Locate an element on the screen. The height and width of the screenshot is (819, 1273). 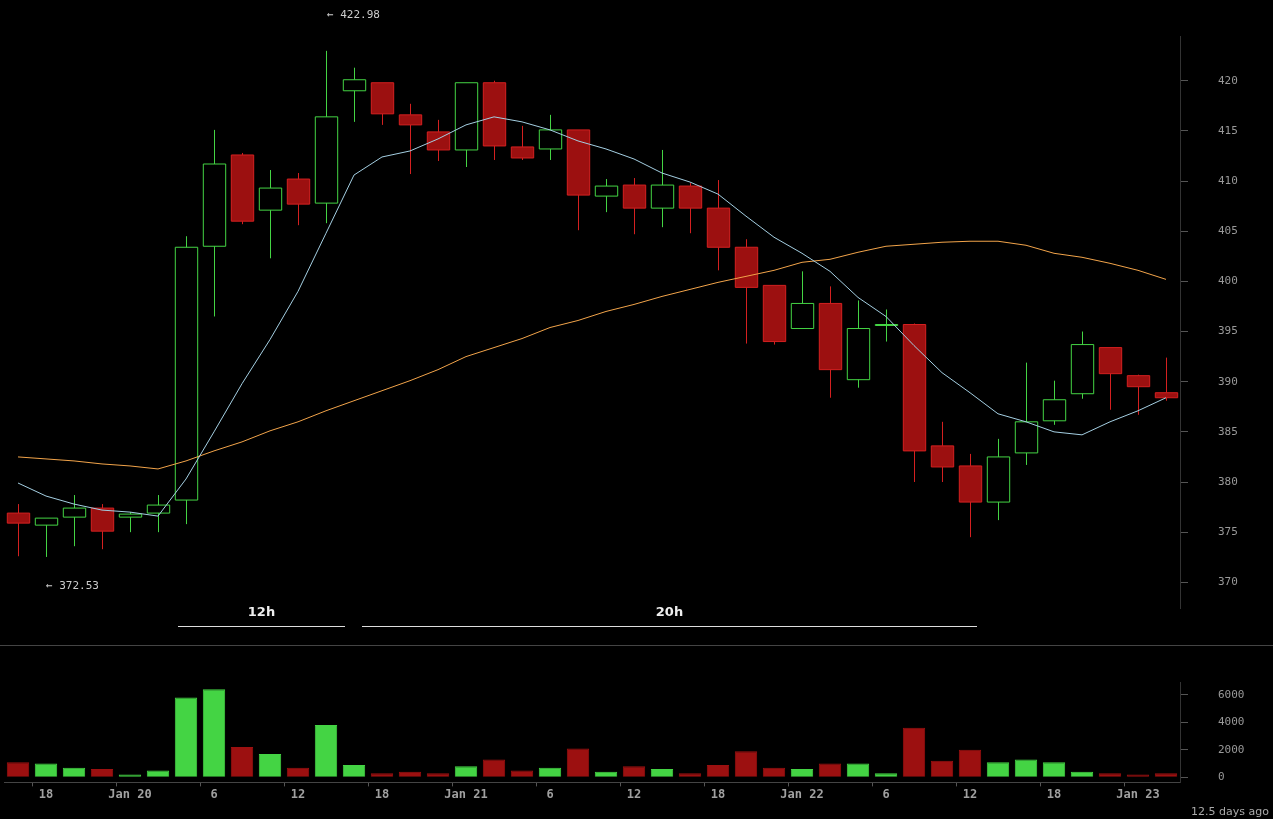
text: 12.5 days ago is located at coordinates (1230, 811).